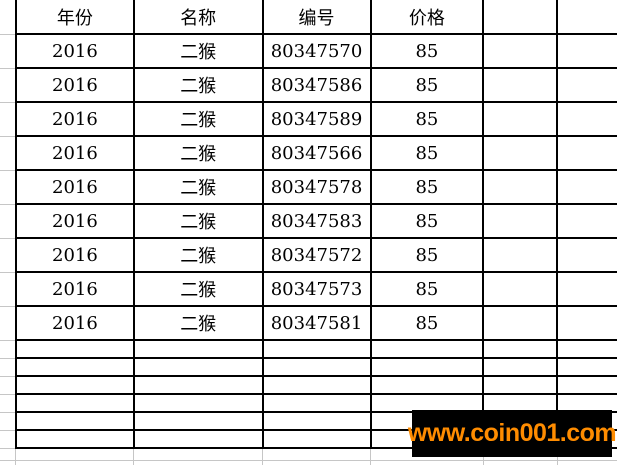  I want to click on watermark: www.coin001.com, so click(512, 433).